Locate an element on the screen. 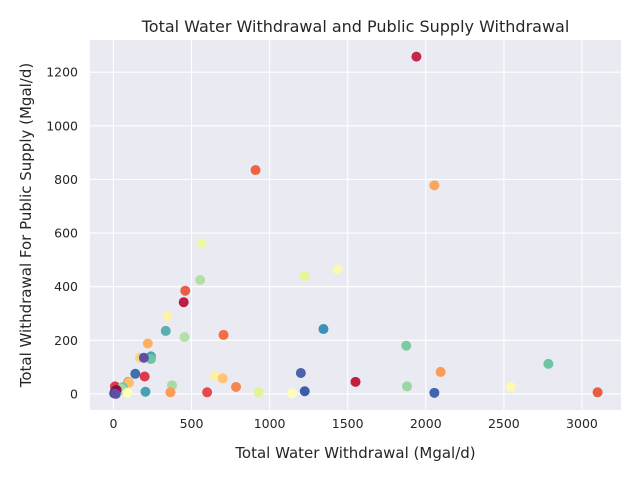  x-tick-label: 500 is located at coordinates (192, 423).